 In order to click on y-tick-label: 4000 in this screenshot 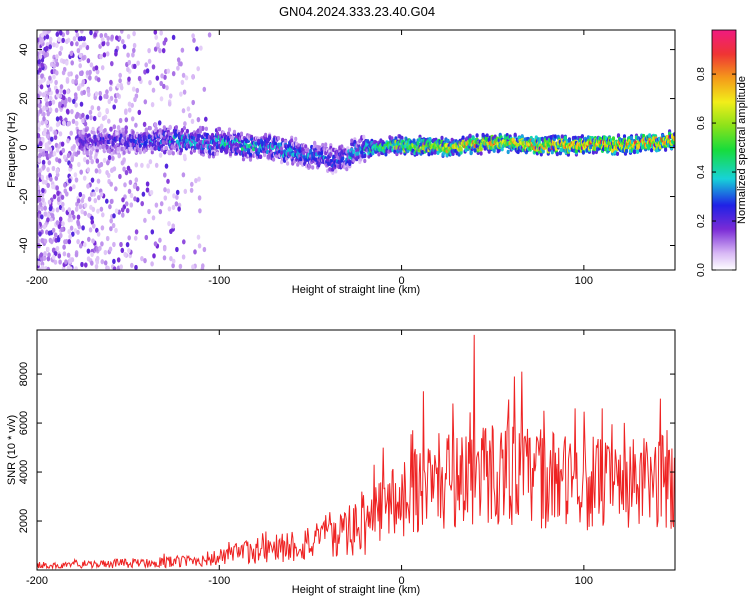, I will do `click(24, 472)`.